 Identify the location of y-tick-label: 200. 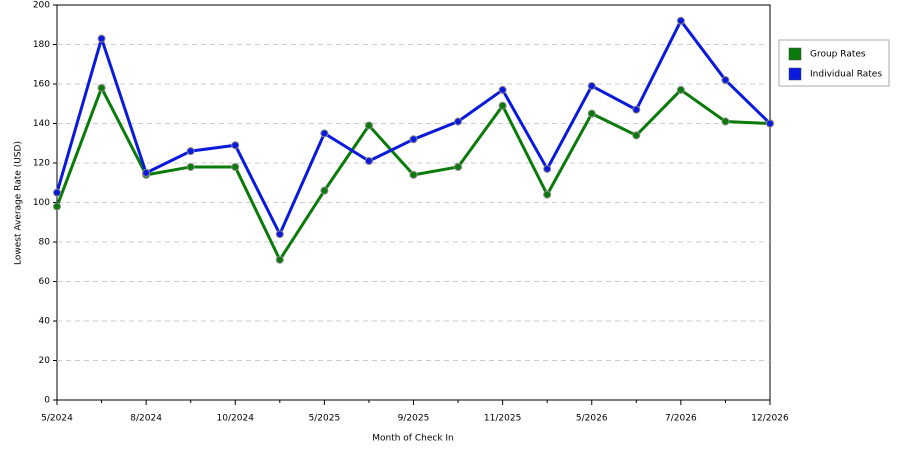
(41, 6).